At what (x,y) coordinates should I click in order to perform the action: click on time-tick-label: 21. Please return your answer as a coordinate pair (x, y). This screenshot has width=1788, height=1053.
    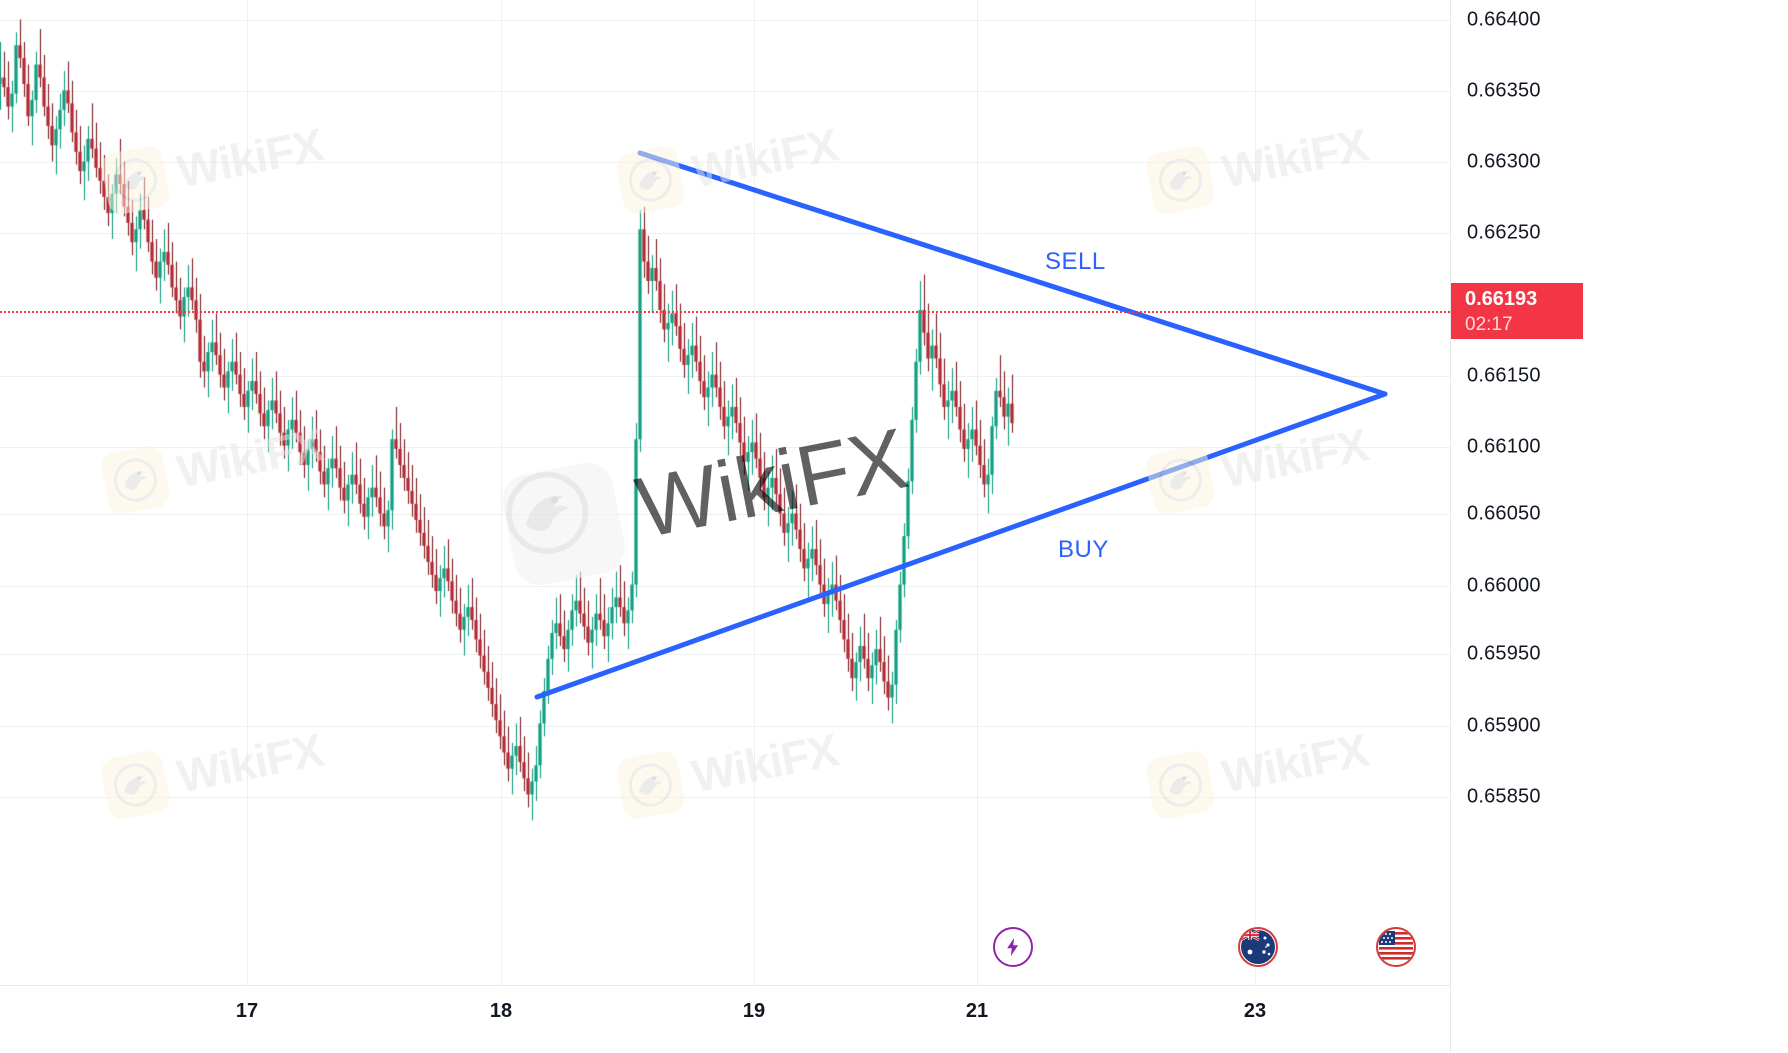
    Looking at the image, I should click on (977, 1011).